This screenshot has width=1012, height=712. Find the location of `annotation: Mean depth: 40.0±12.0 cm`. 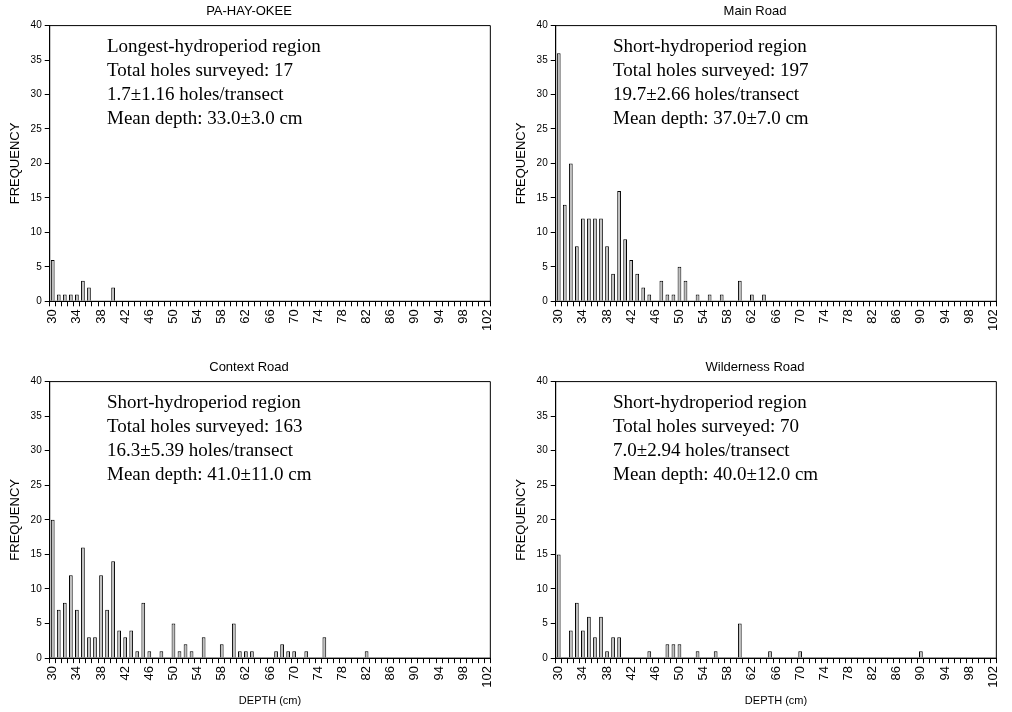

annotation: Mean depth: 40.0±12.0 cm is located at coordinates (716, 474).